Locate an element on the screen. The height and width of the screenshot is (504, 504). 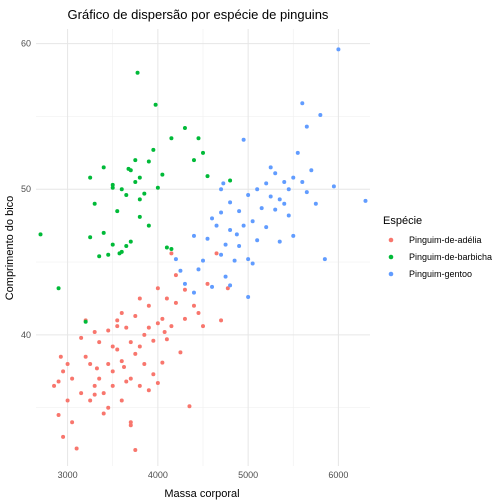
legend-label: Pinguim-de-barbicha is located at coordinates (450, 257).